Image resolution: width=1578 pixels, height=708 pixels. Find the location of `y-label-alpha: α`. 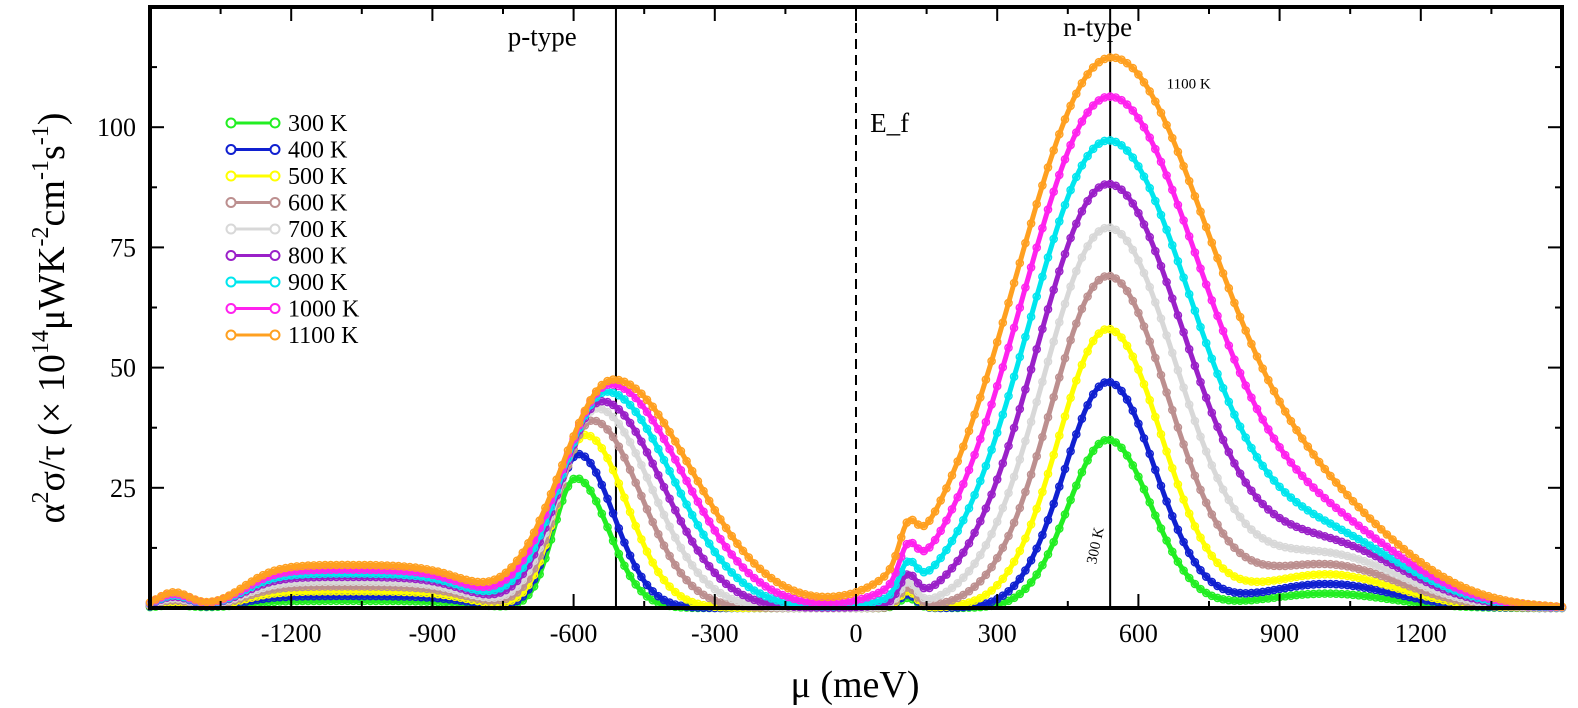

y-label-alpha: α is located at coordinates (52, 513).